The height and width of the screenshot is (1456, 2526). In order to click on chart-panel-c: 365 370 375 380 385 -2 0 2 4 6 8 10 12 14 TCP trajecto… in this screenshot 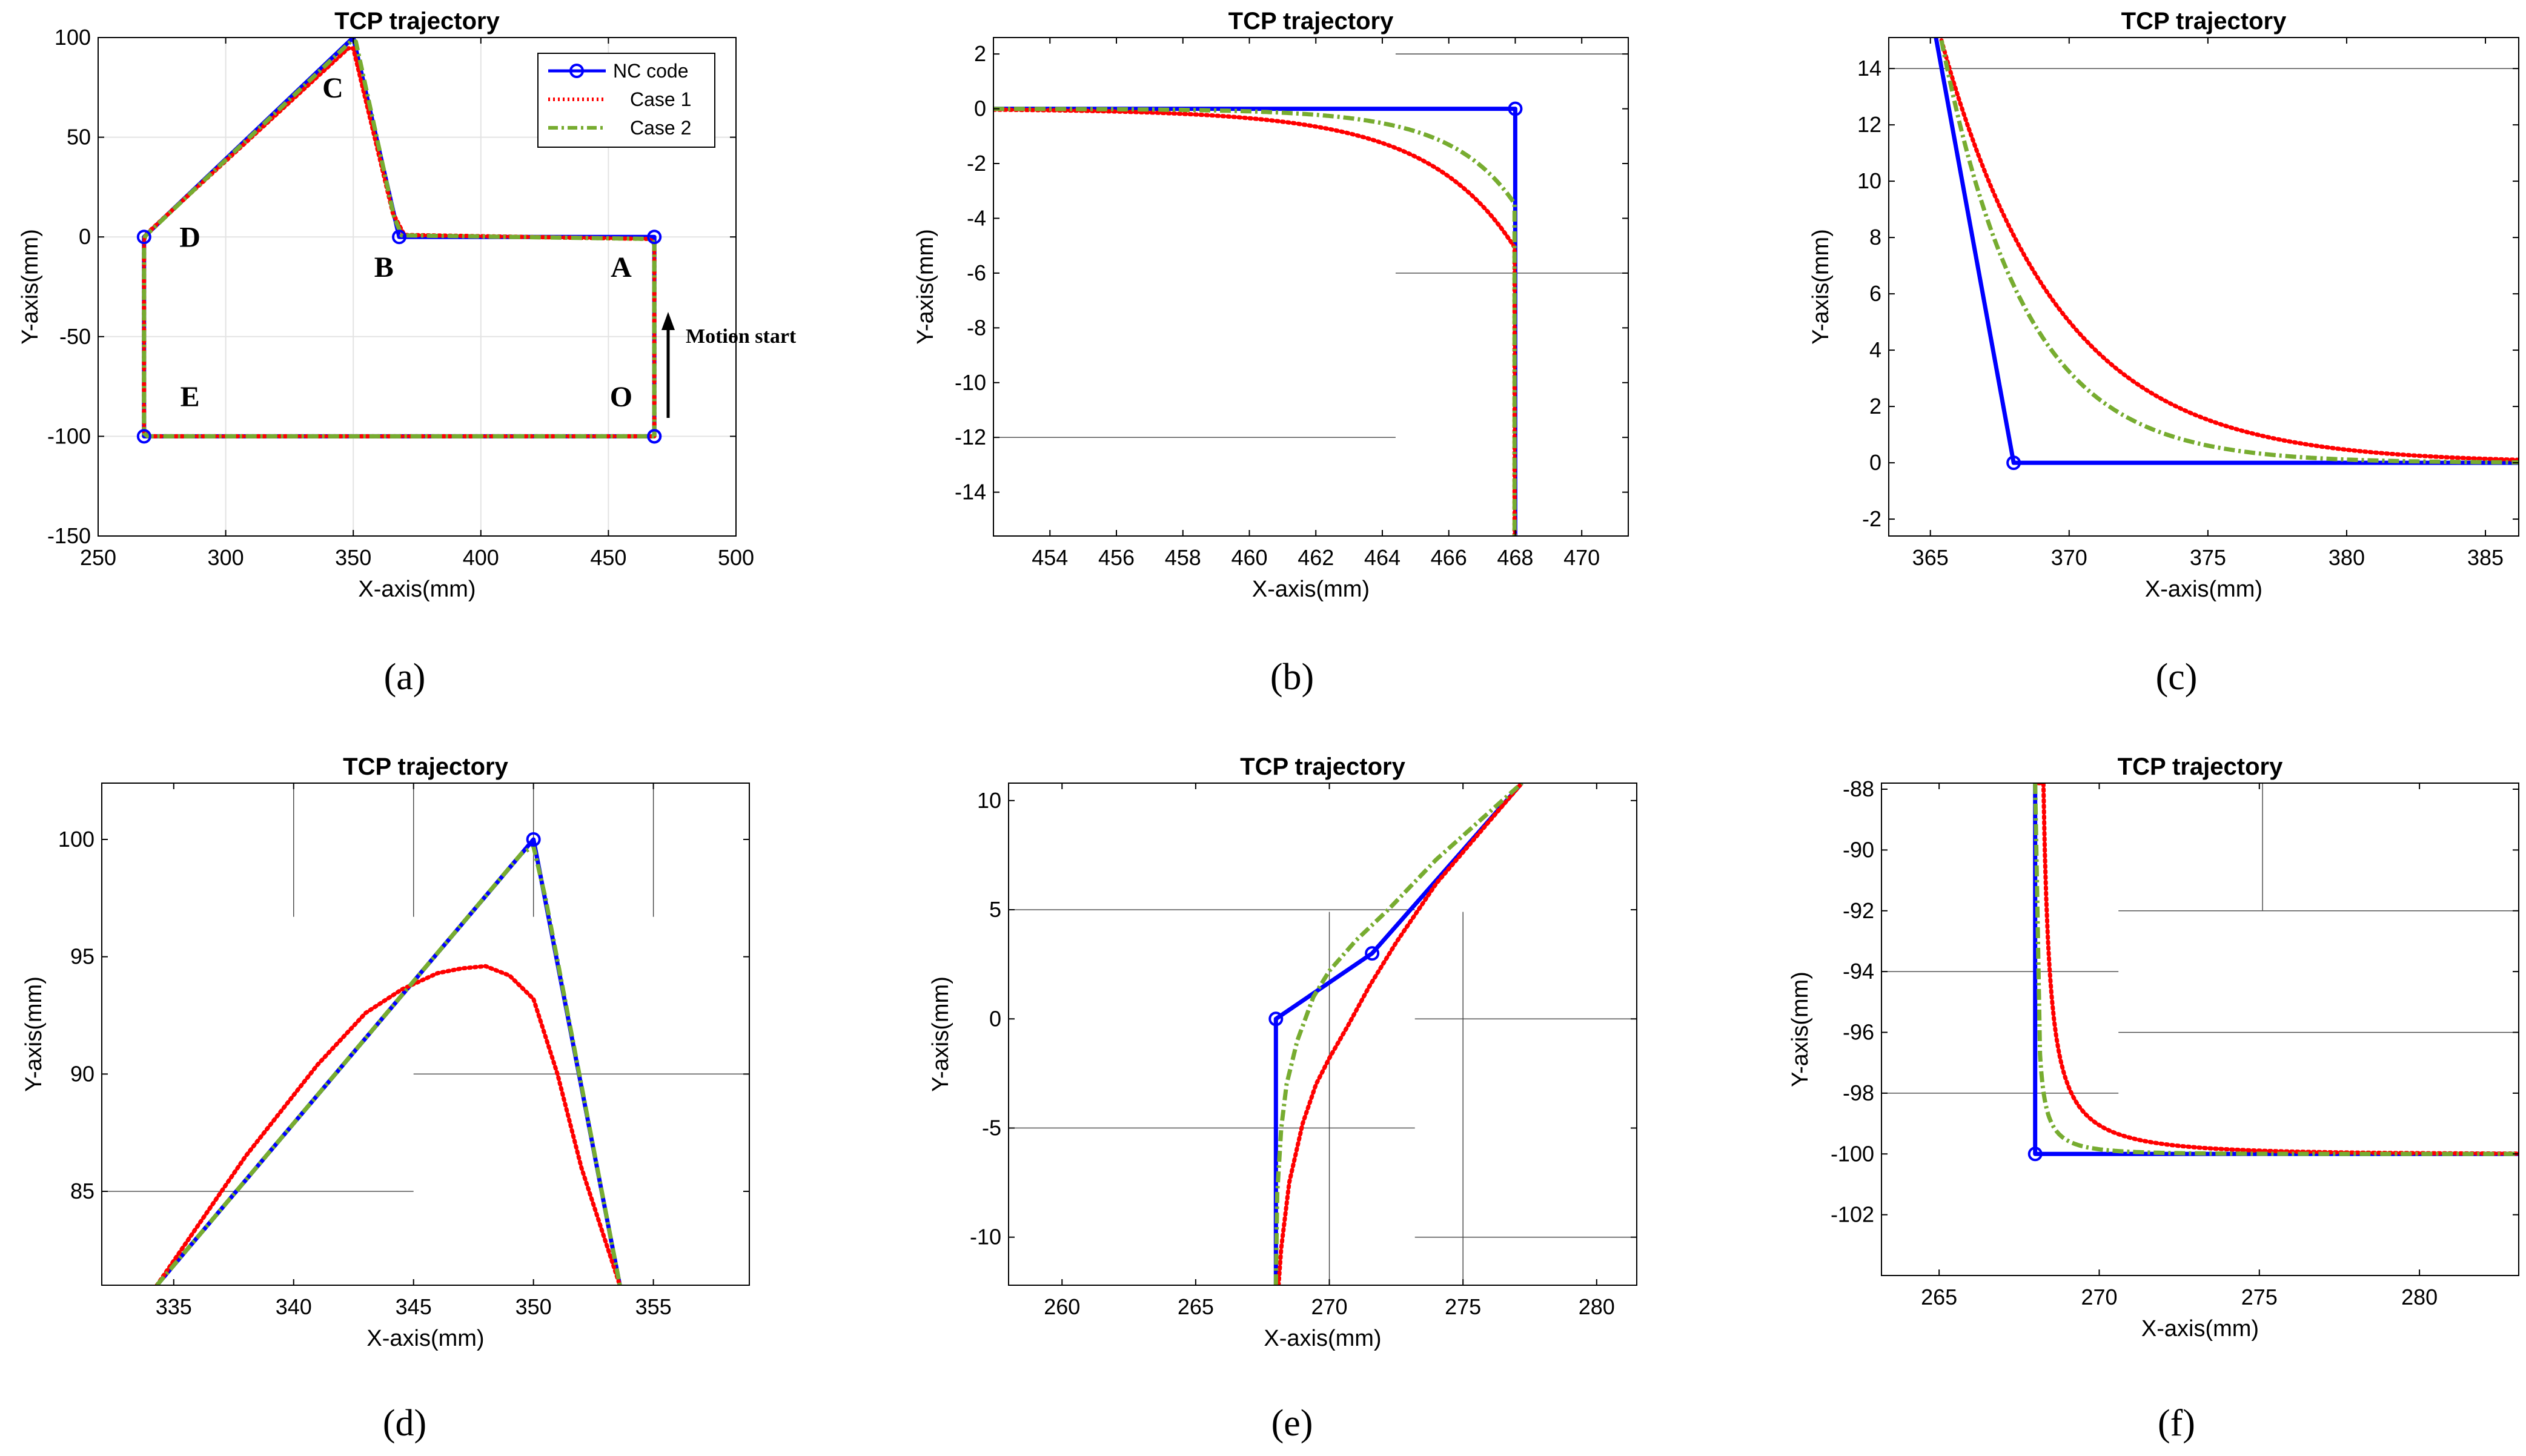, I will do `click(2163, 305)`.